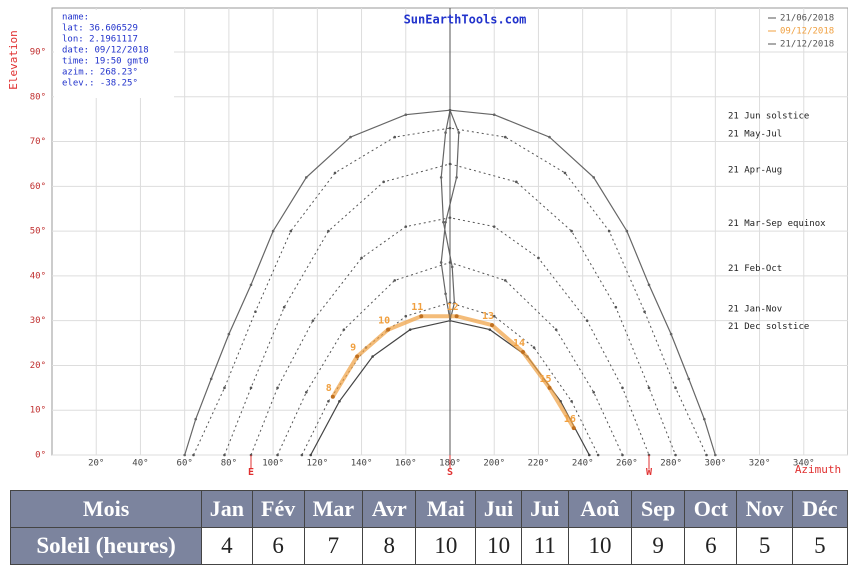  I want to click on table-cell: Nov, so click(764, 509).